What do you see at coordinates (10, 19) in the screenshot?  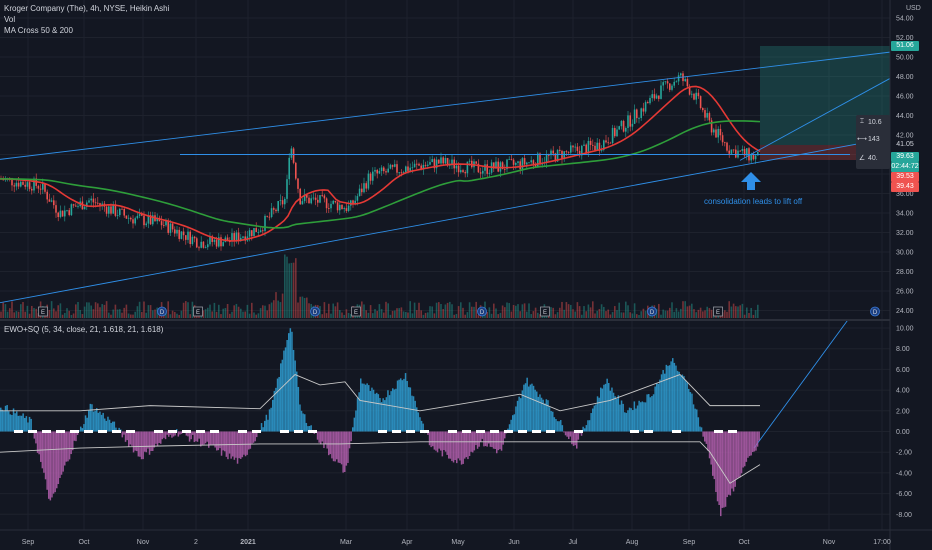 I see `volume-legend: Vol` at bounding box center [10, 19].